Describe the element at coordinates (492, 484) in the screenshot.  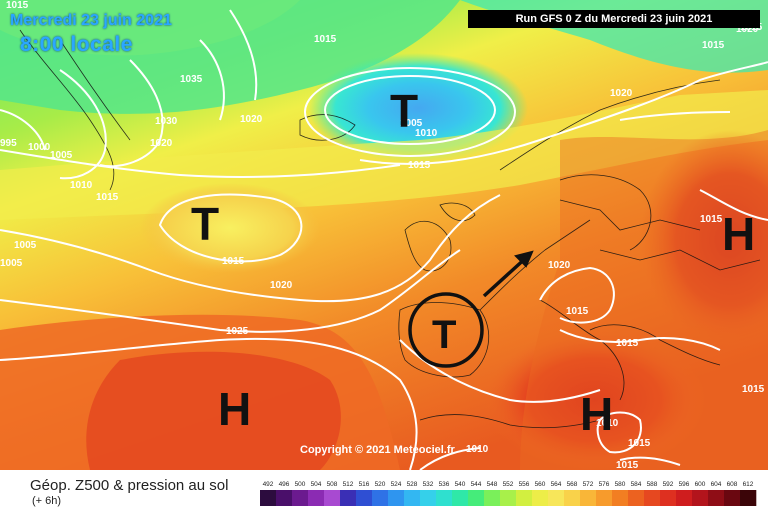
I see `legend-tick-label: 548` at that location.